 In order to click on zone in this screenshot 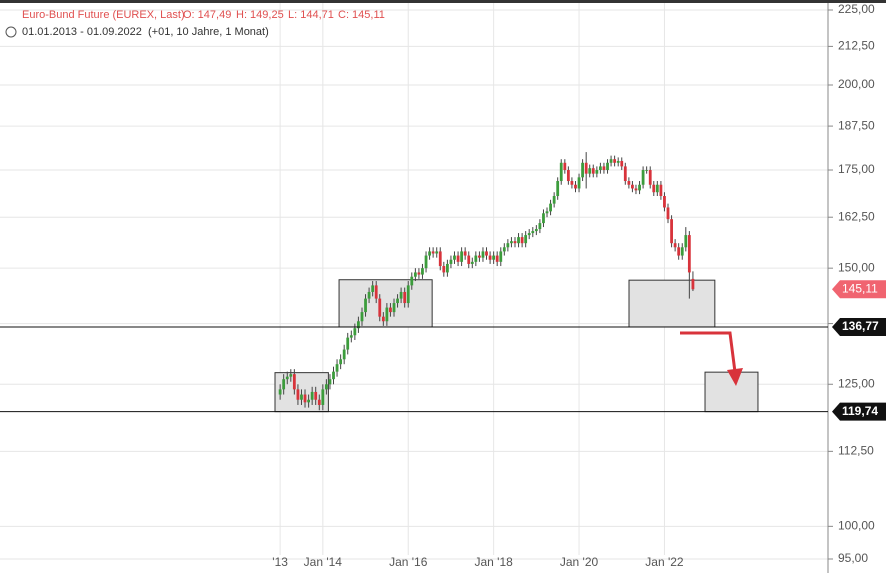, I will do `click(672, 303)`.